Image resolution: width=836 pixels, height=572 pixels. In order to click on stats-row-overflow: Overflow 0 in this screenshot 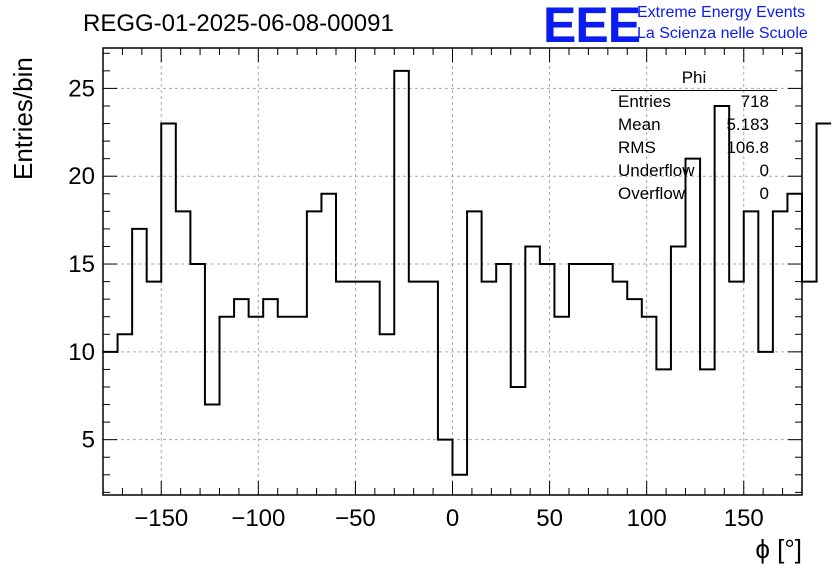, I will do `click(694, 195)`.